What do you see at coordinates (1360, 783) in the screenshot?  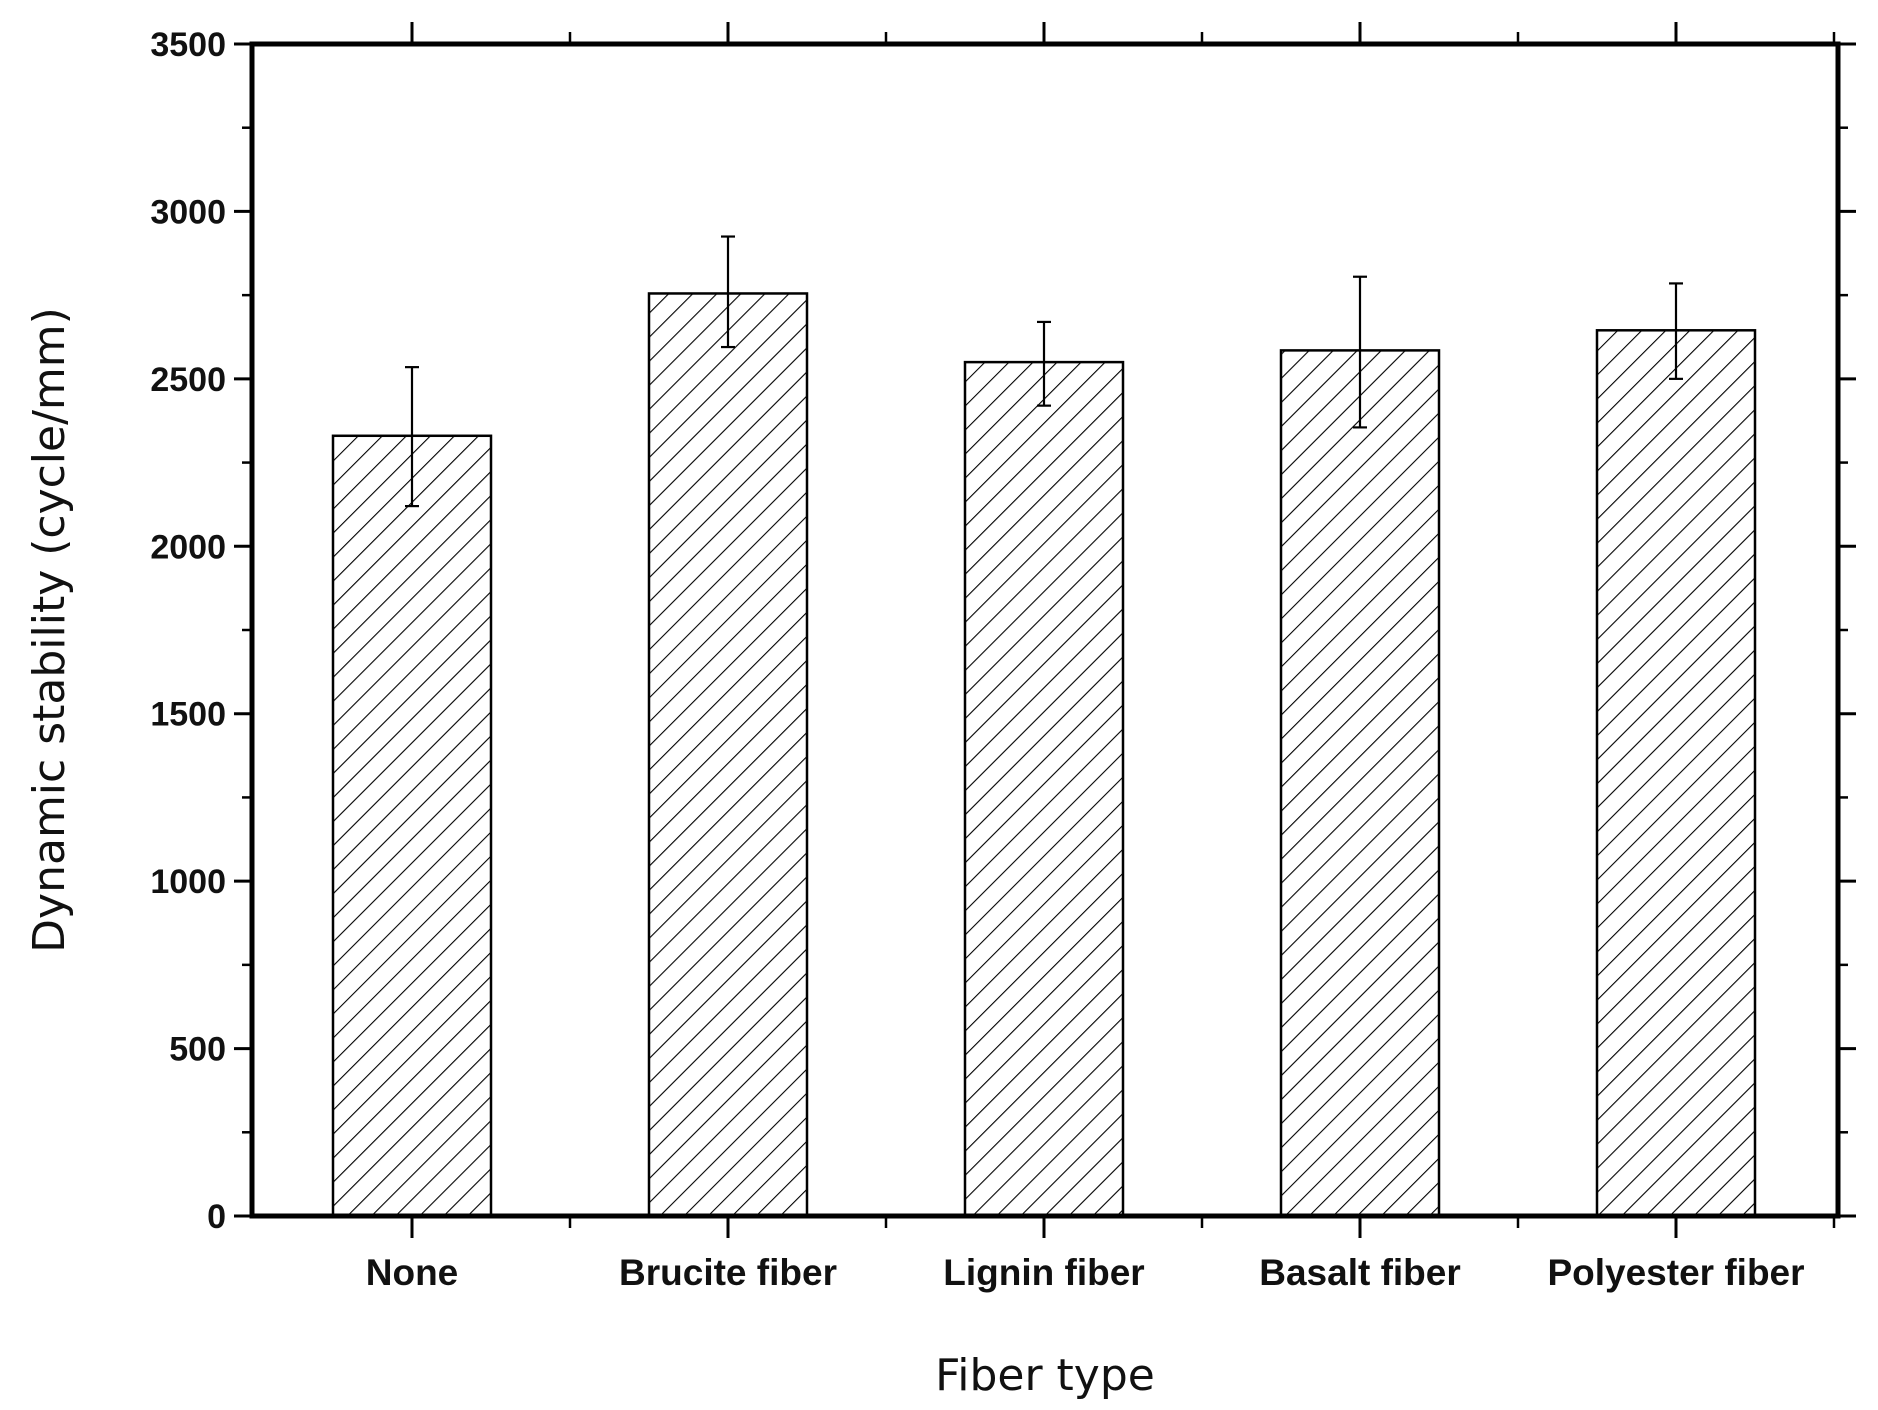 I see `bar-basalt-fiber` at bounding box center [1360, 783].